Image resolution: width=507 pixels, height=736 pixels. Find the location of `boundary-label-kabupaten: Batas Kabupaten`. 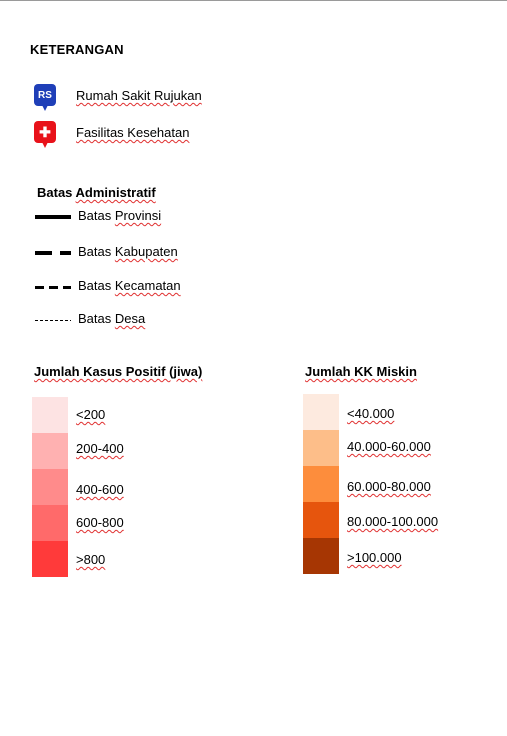

boundary-label-kabupaten: Batas Kabupaten is located at coordinates (128, 251).